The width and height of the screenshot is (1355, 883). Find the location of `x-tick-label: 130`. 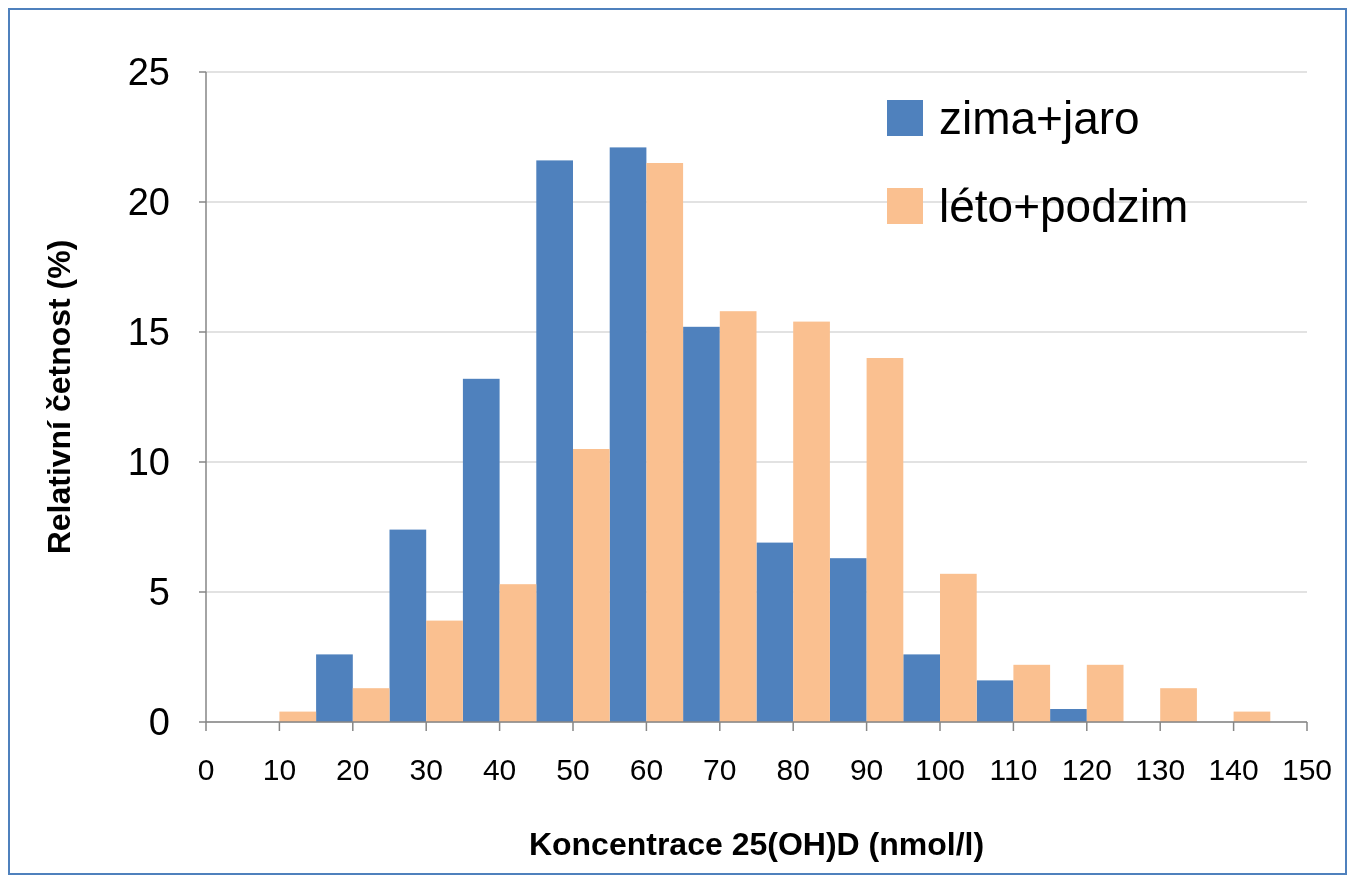

x-tick-label: 130 is located at coordinates (1160, 769).